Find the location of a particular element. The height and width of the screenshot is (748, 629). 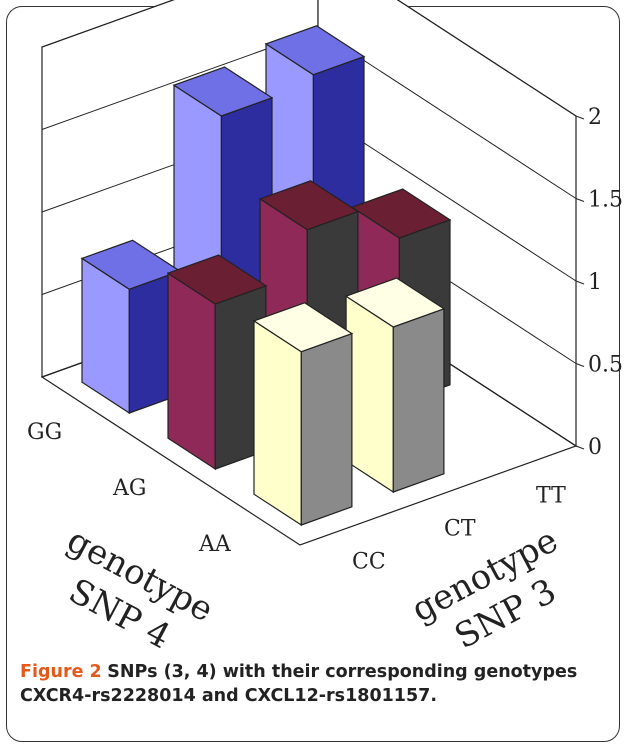

y-tick-label-CT: CT is located at coordinates (460, 529).